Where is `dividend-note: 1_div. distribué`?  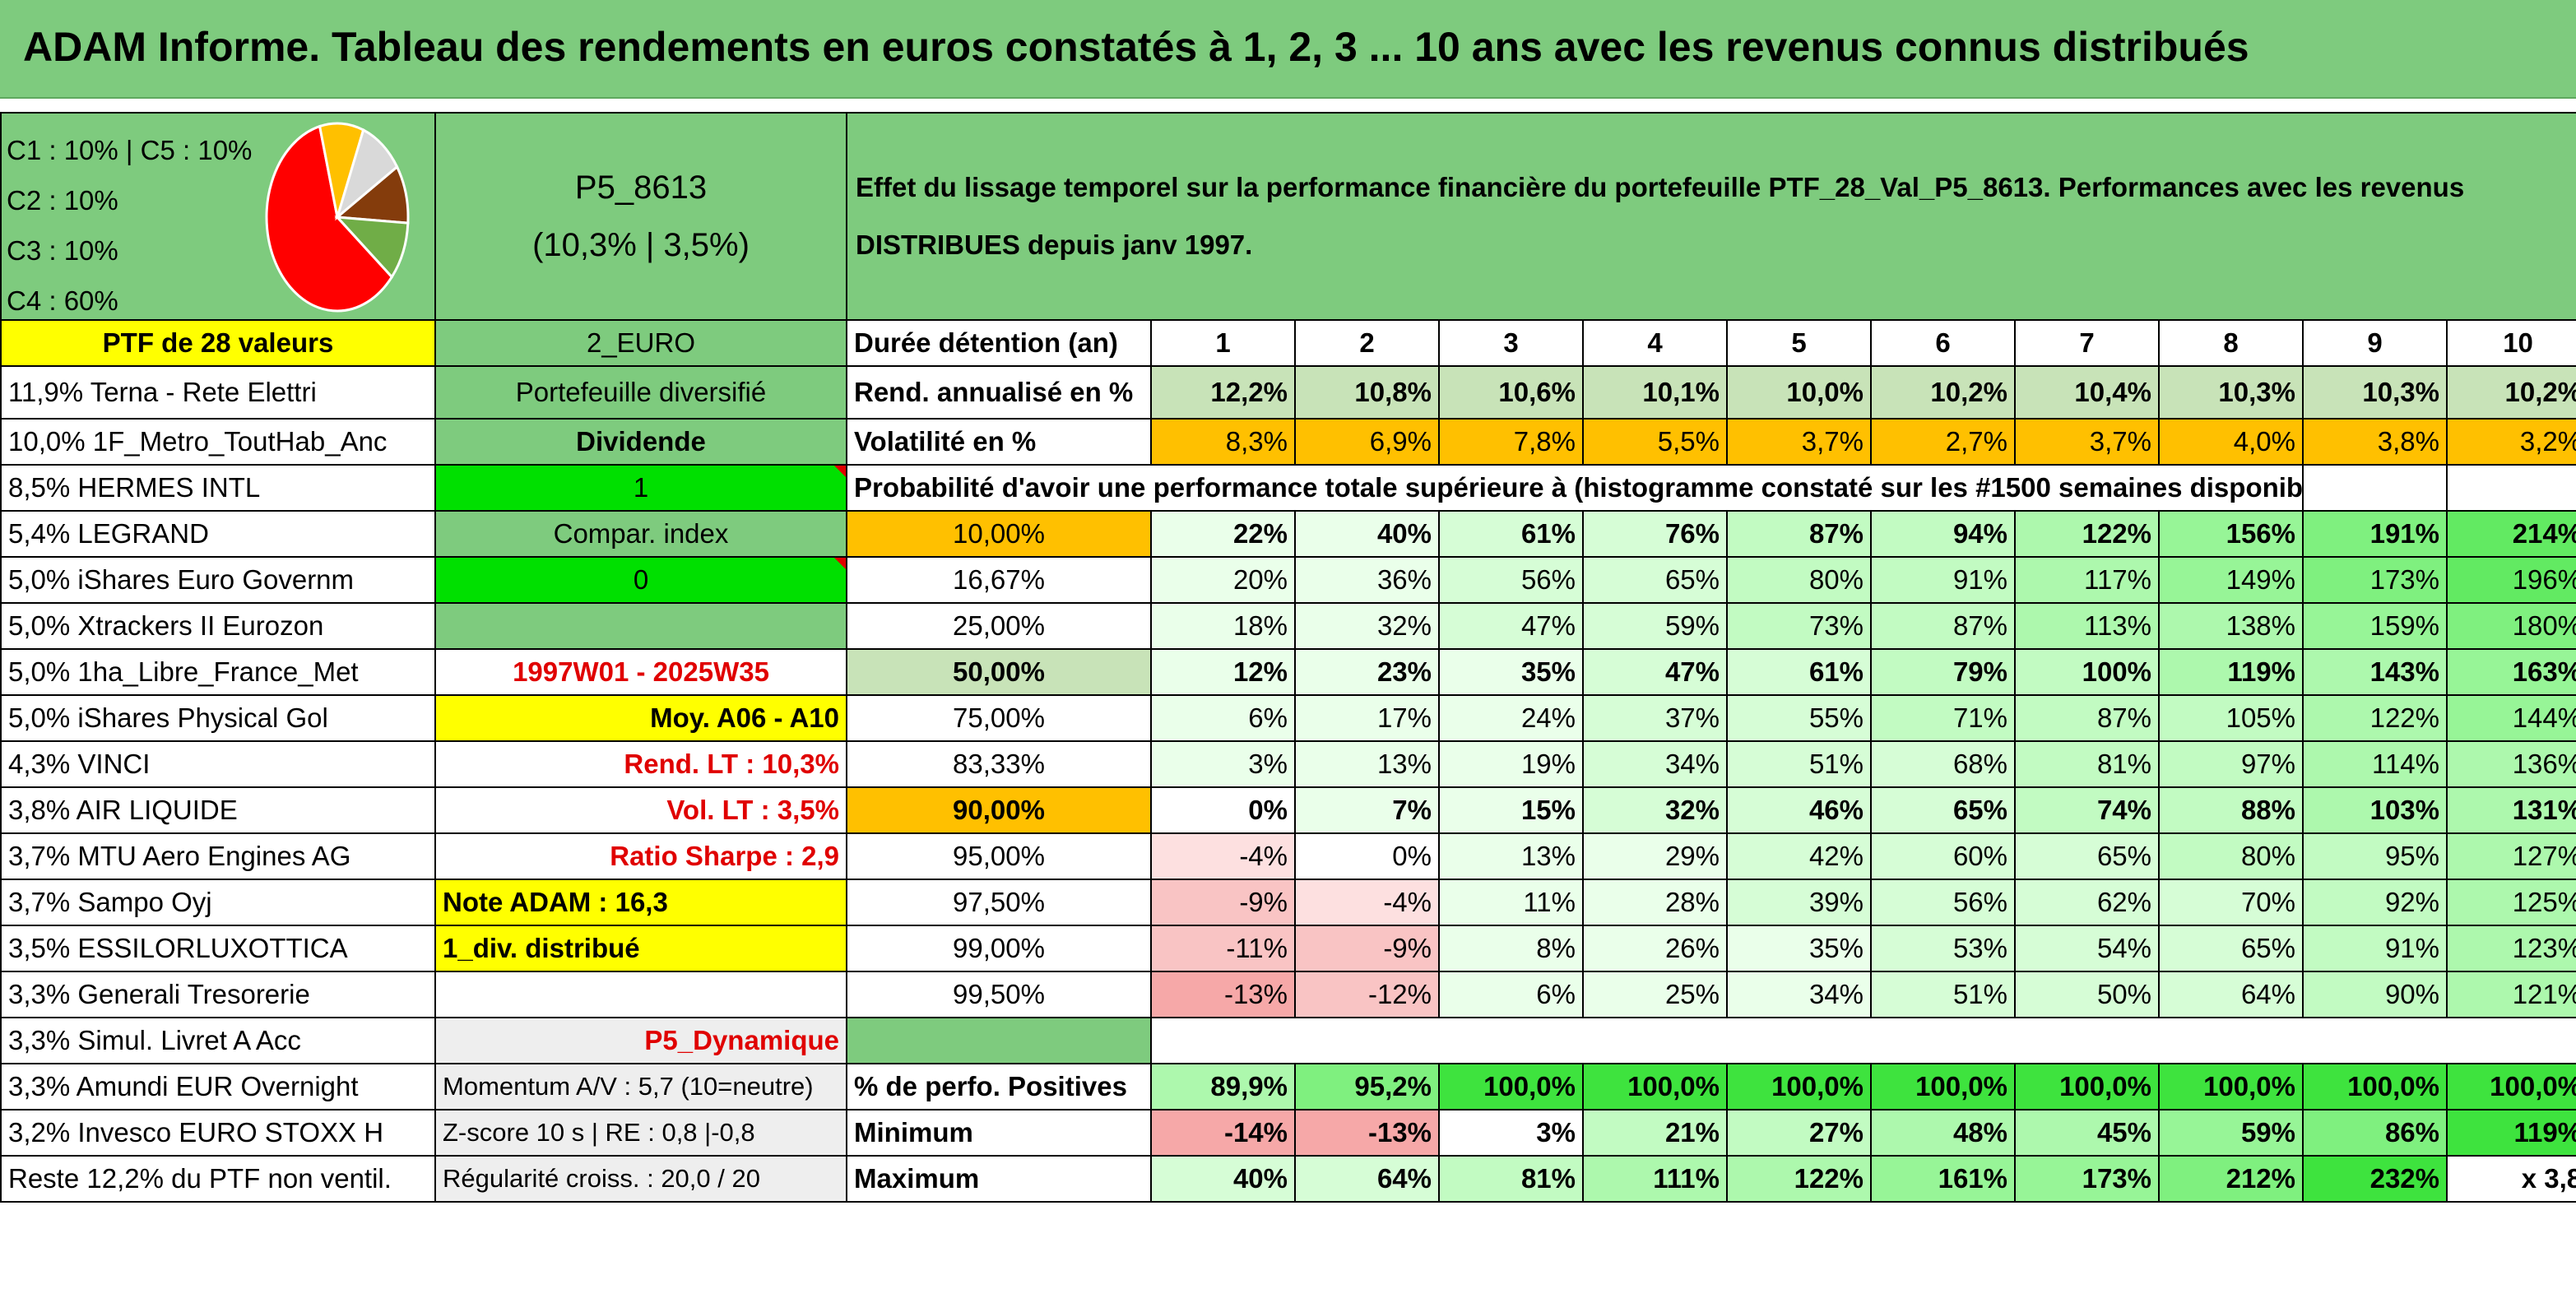
dividend-note: 1_div. distribué is located at coordinates (640, 948).